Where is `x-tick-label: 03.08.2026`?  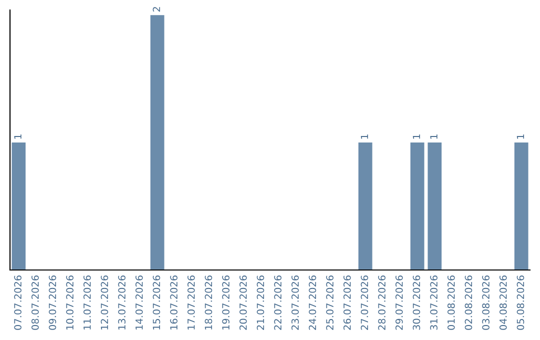
x-tick-label: 03.08.2026 is located at coordinates (486, 302).